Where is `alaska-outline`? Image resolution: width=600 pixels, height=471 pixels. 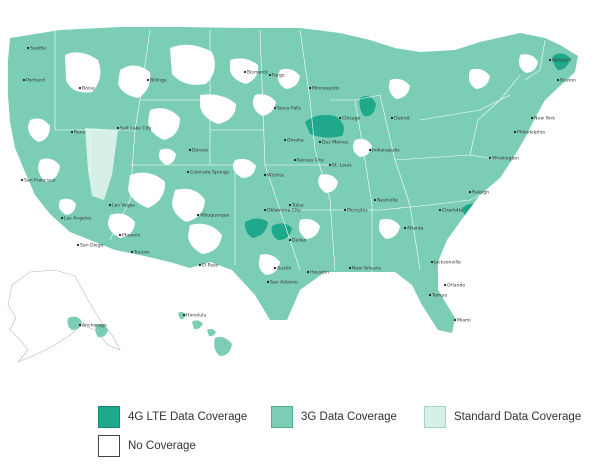 alaska-outline is located at coordinates (64, 316).